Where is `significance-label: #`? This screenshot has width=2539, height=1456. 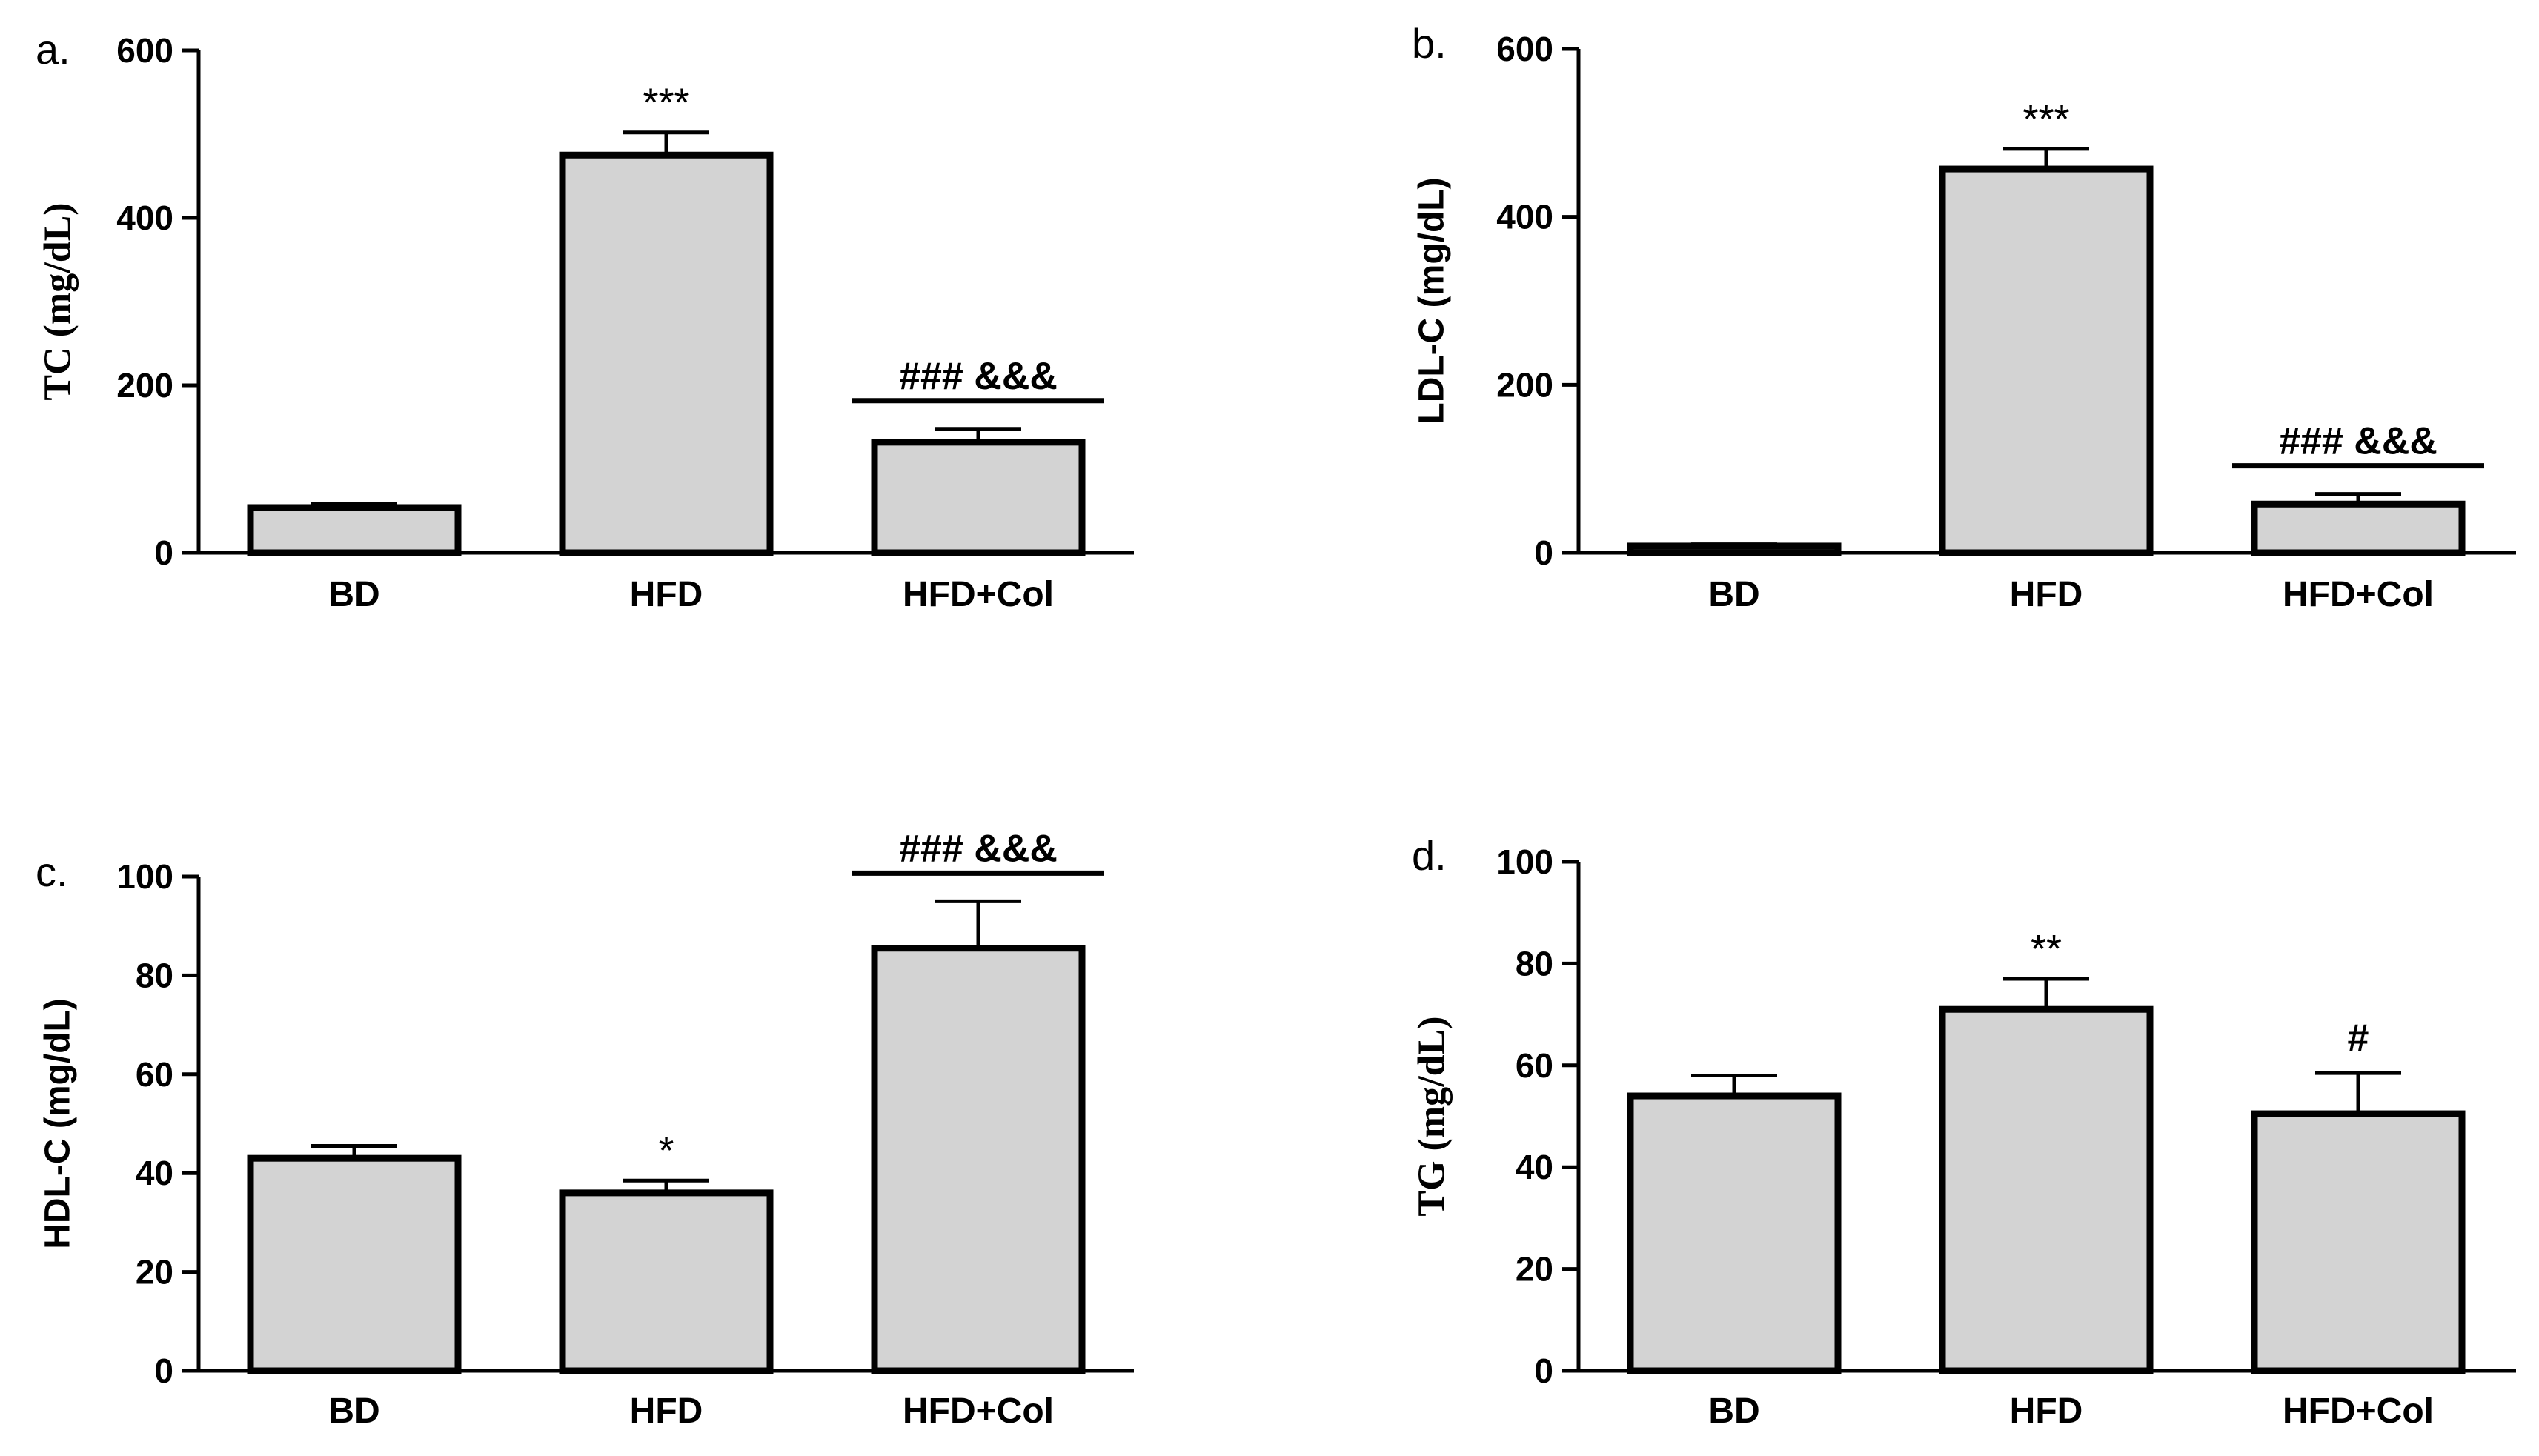 significance-label: # is located at coordinates (2359, 1038).